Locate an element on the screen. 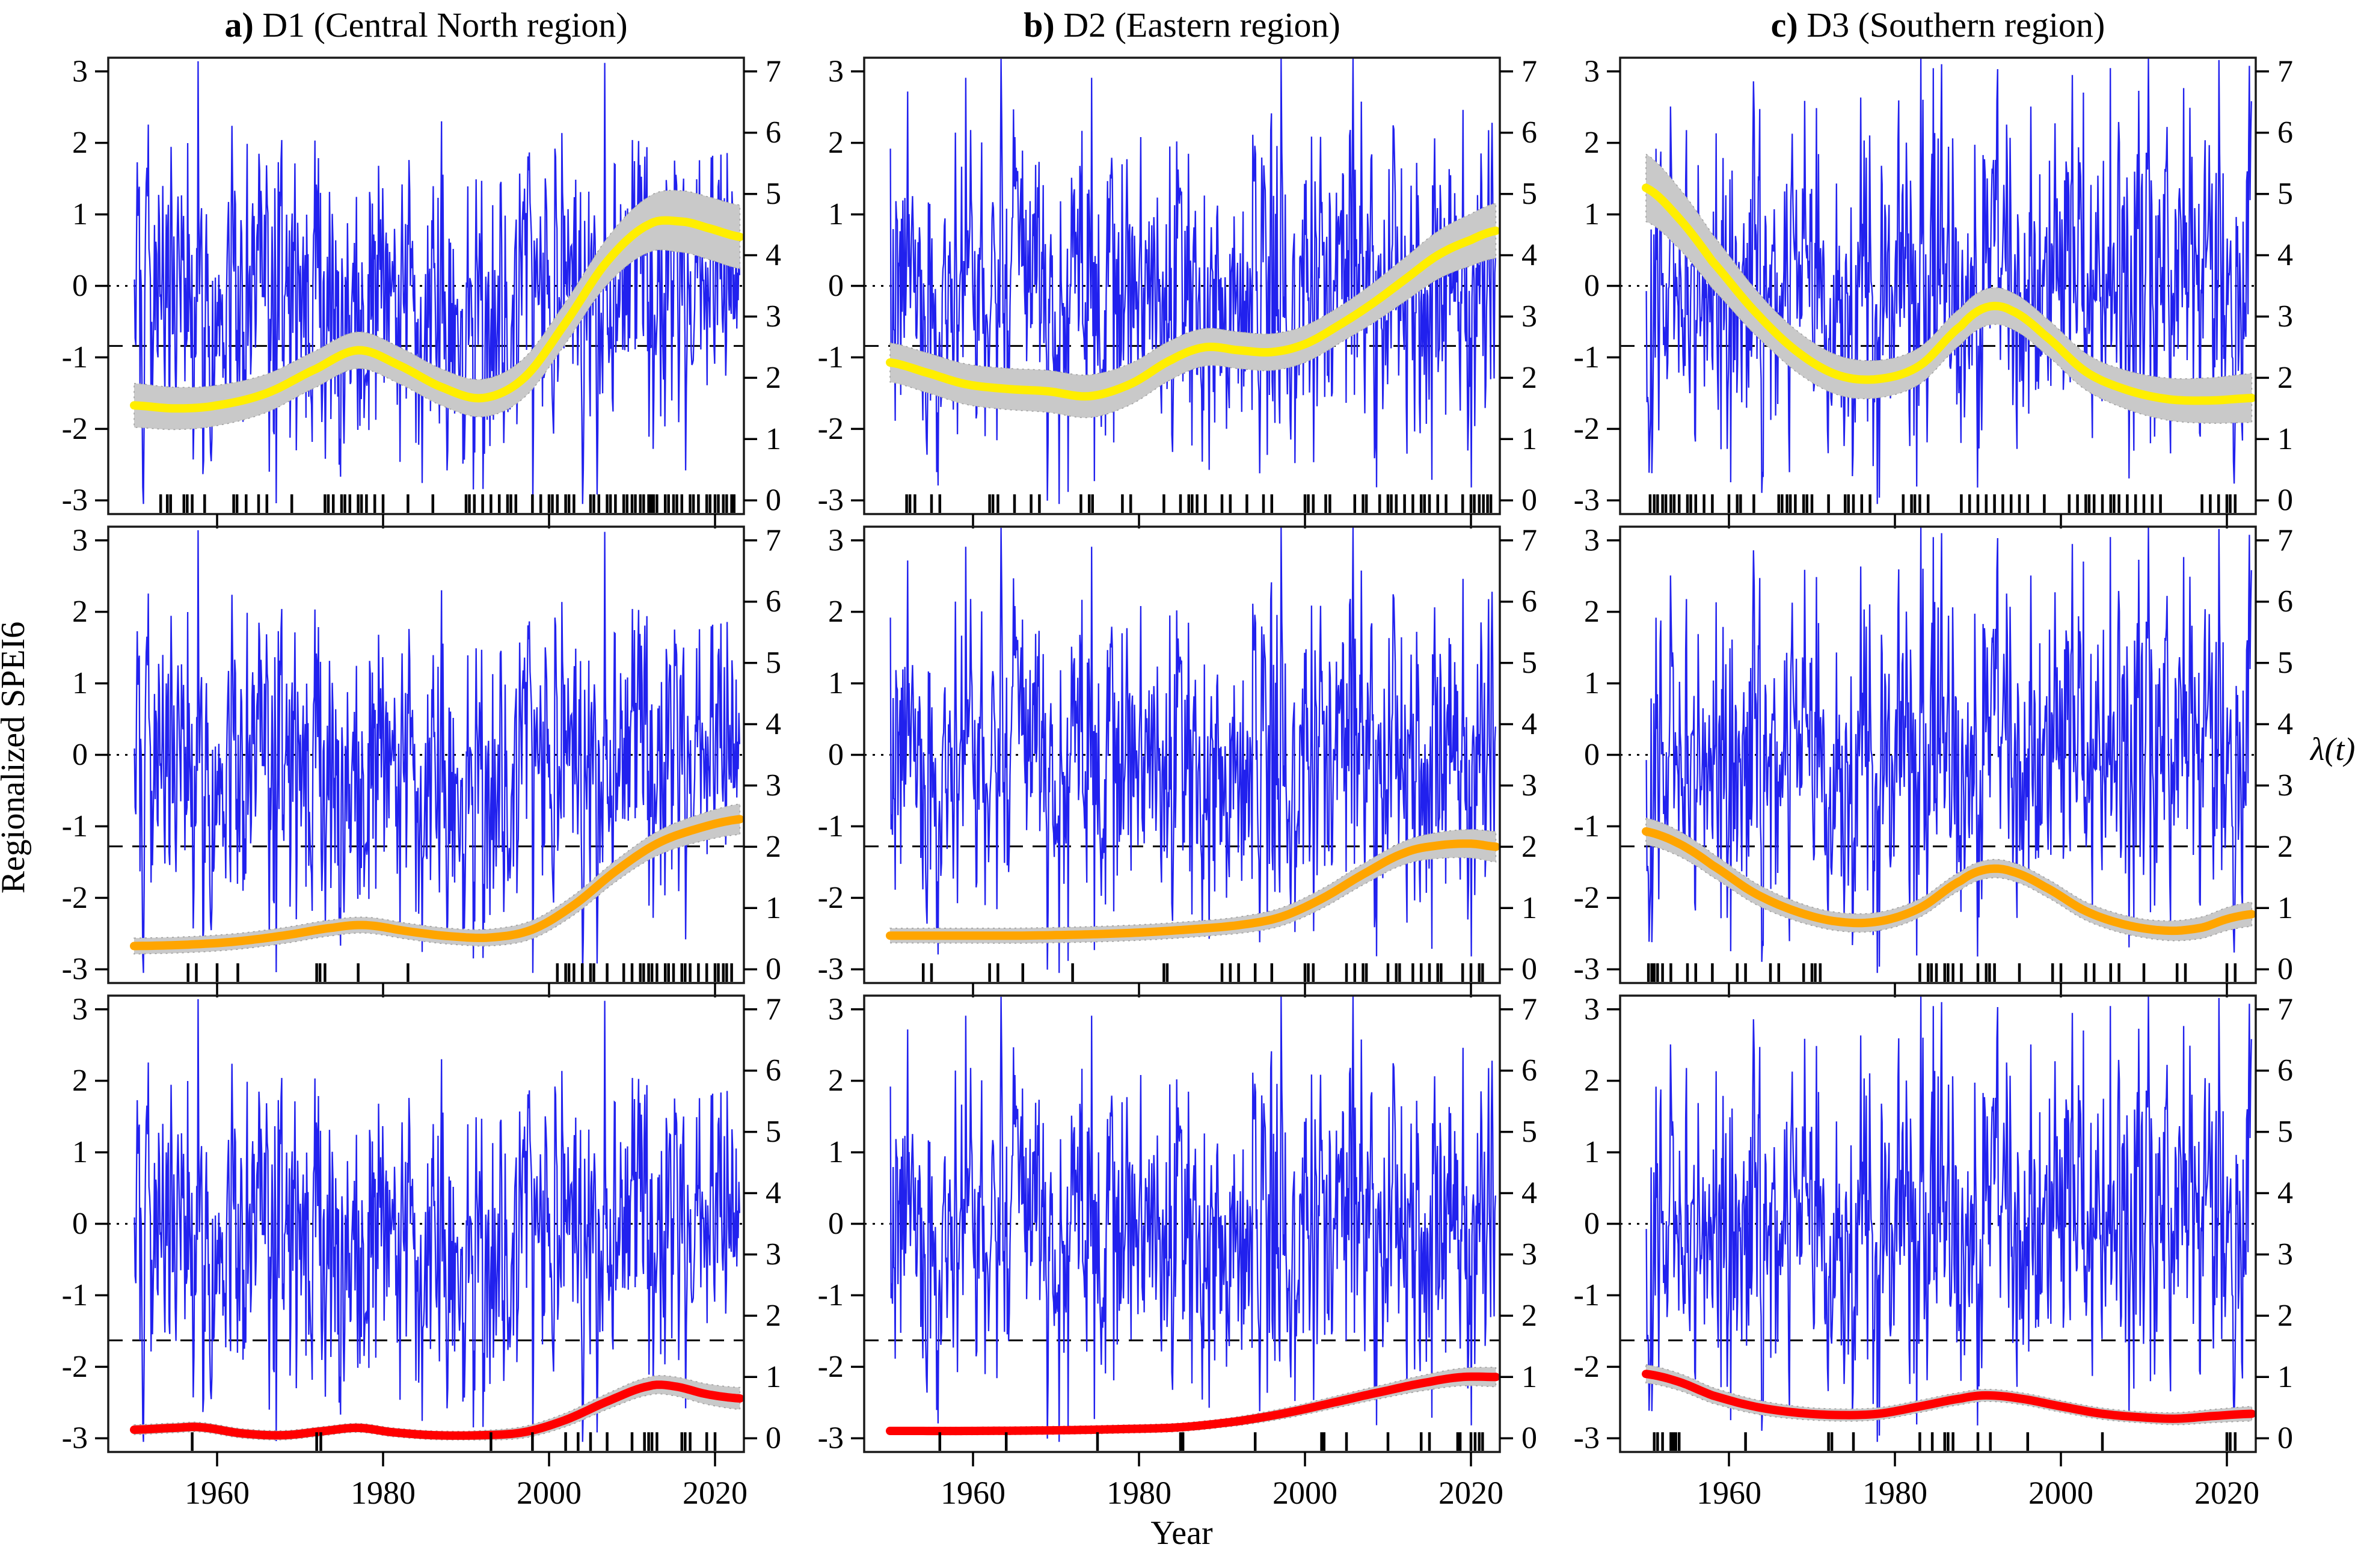  panel-a-severe: 3 2 1 0 -1 -2 -3 7 6 5 4 3 2 1 0 is located at coordinates (421, 760).